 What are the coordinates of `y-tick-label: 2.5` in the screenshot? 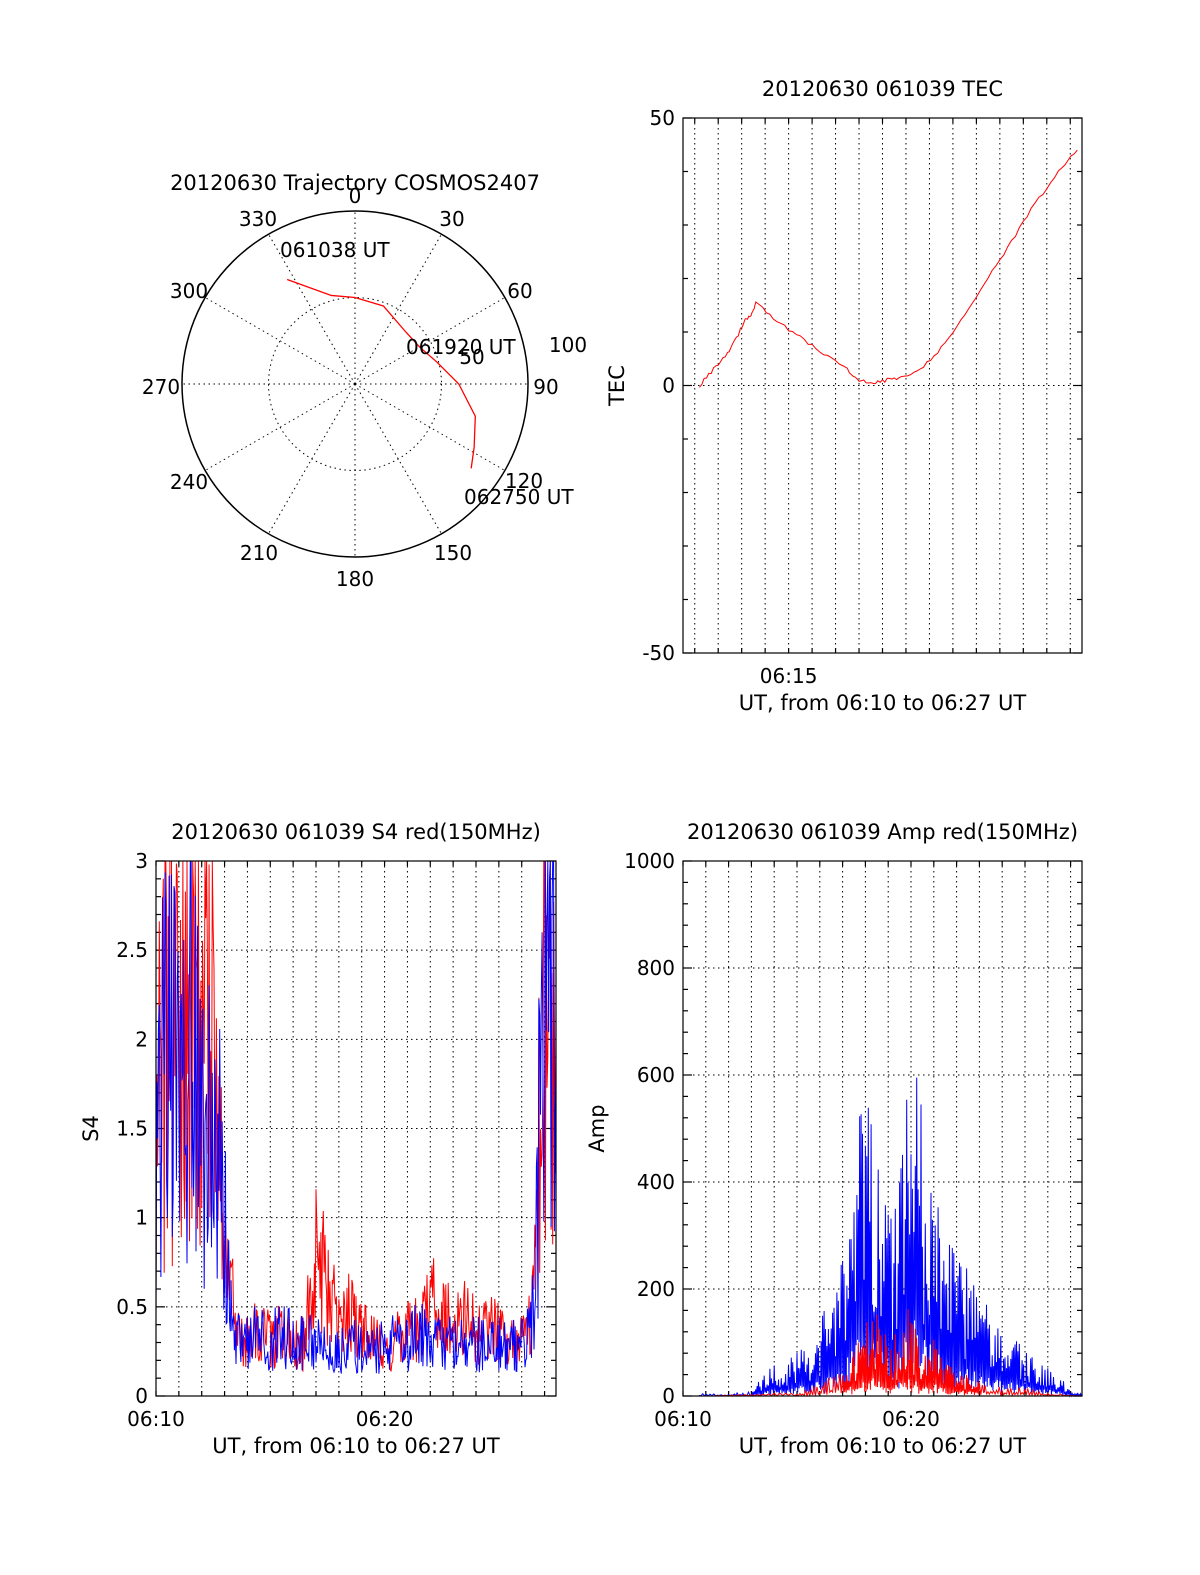 It's located at (132, 950).